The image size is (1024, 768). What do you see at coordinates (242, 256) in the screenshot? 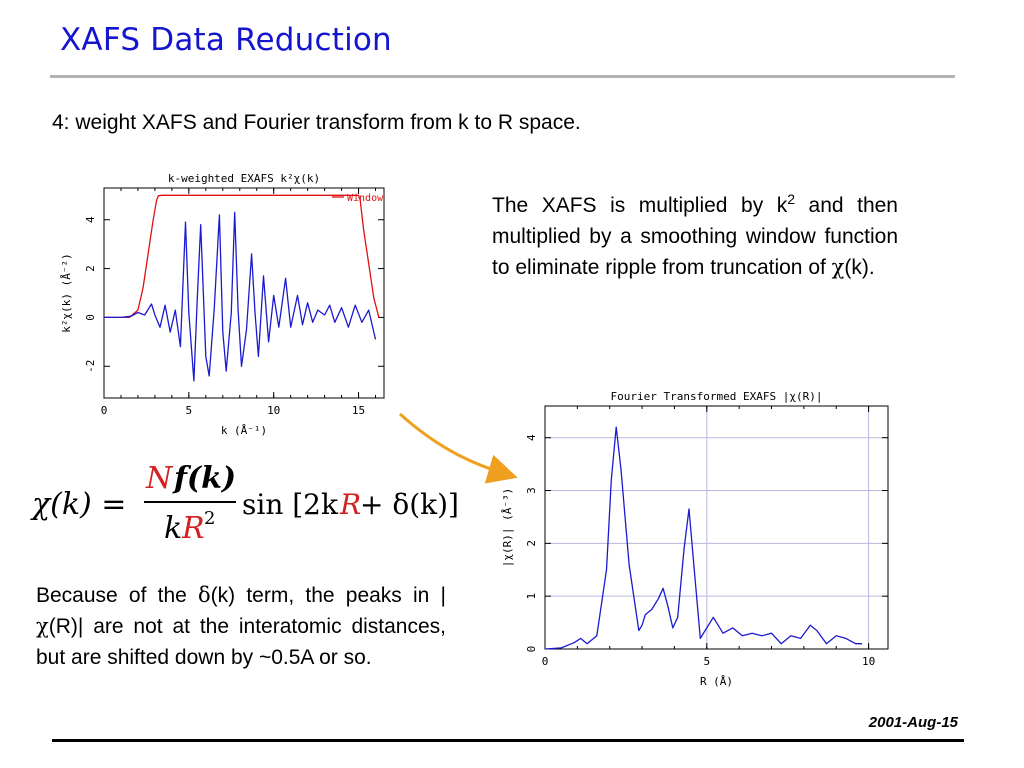
I see `series-line-window` at bounding box center [242, 256].